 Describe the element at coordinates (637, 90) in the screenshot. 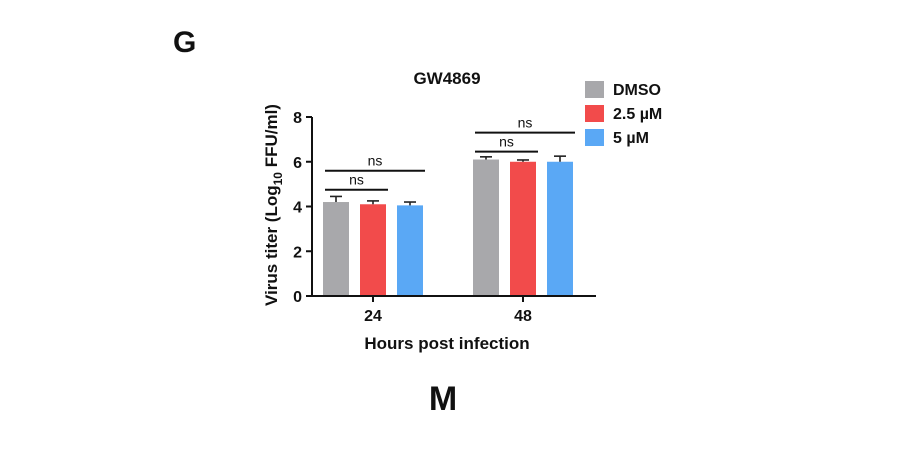

I see `legend-label: DMSO` at that location.